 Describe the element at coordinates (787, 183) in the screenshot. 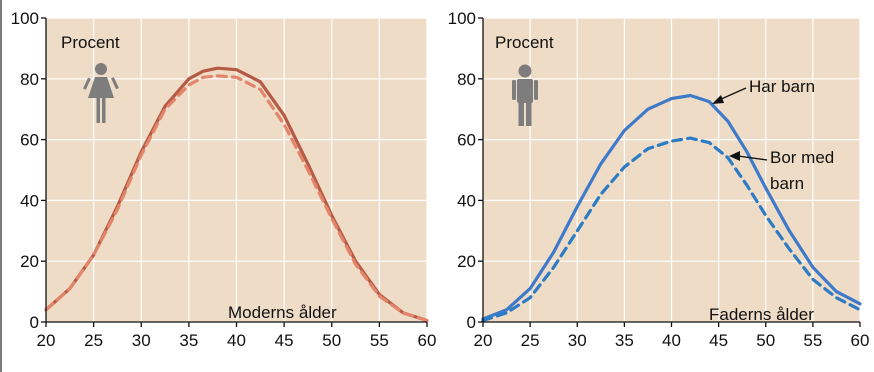

I see `annotation-bor-med-barn-line2: barn` at that location.